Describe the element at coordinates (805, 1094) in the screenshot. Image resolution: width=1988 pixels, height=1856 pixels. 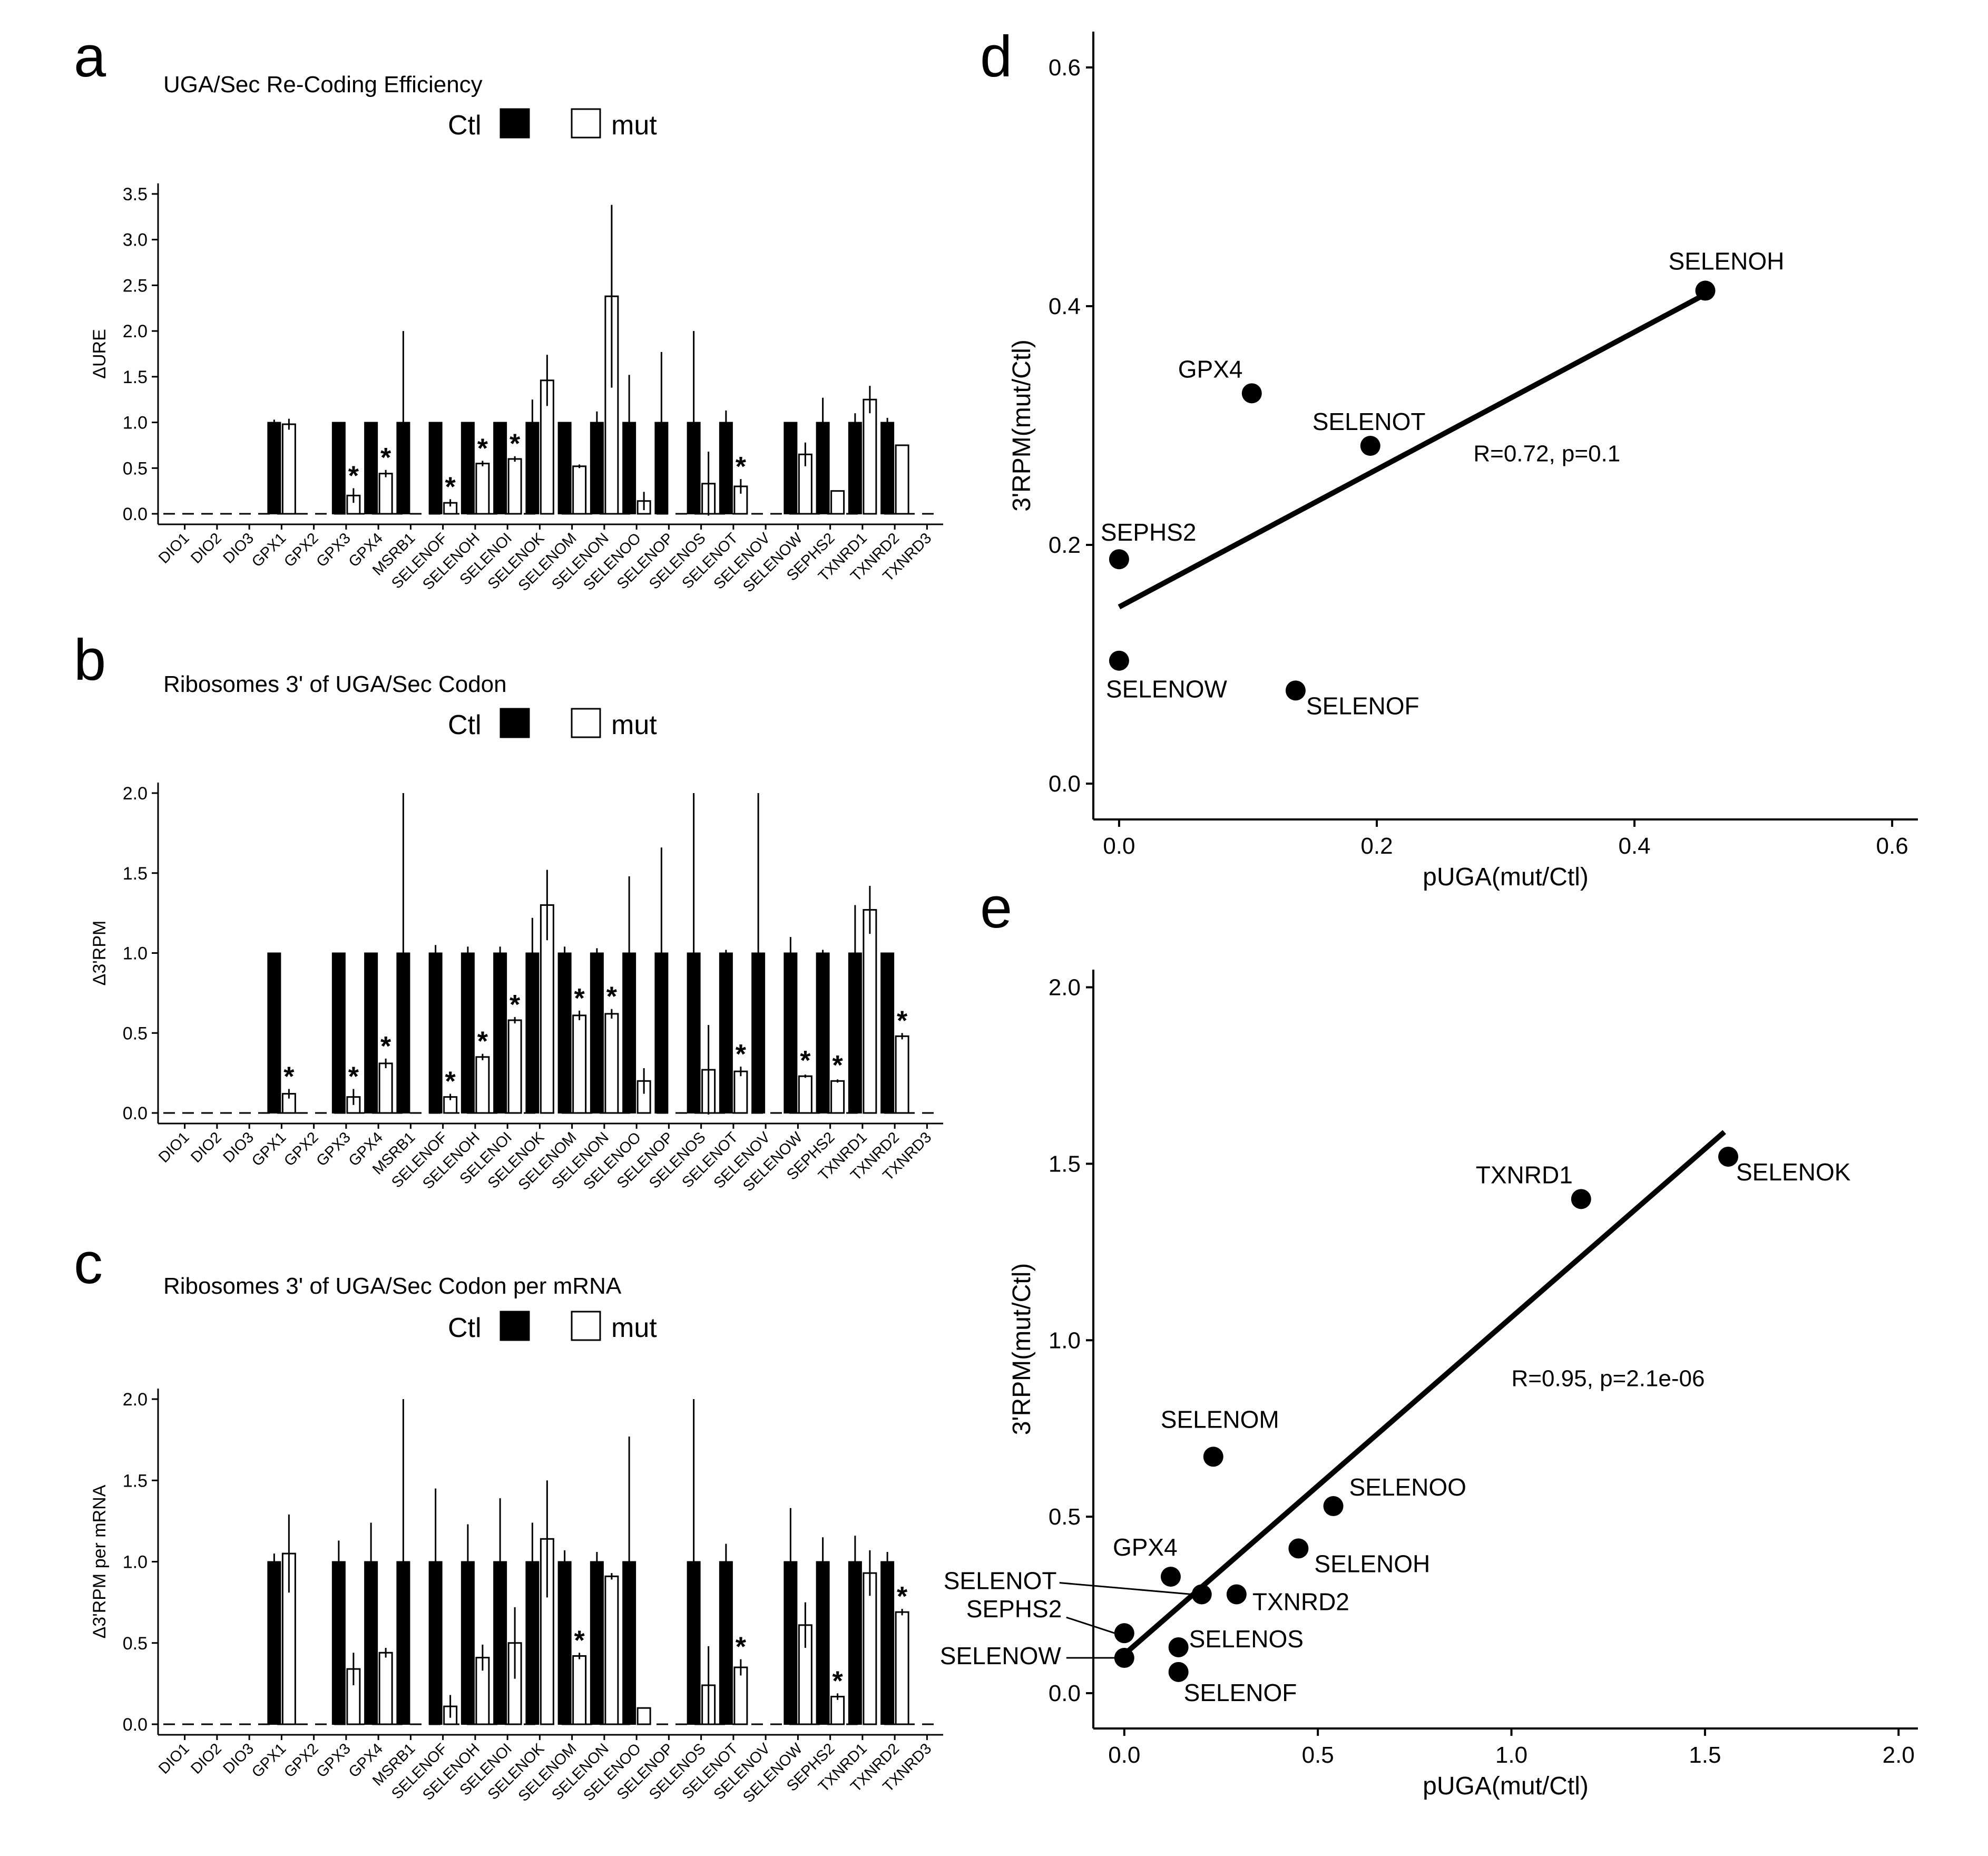
I see `bar-mut-selenow` at that location.